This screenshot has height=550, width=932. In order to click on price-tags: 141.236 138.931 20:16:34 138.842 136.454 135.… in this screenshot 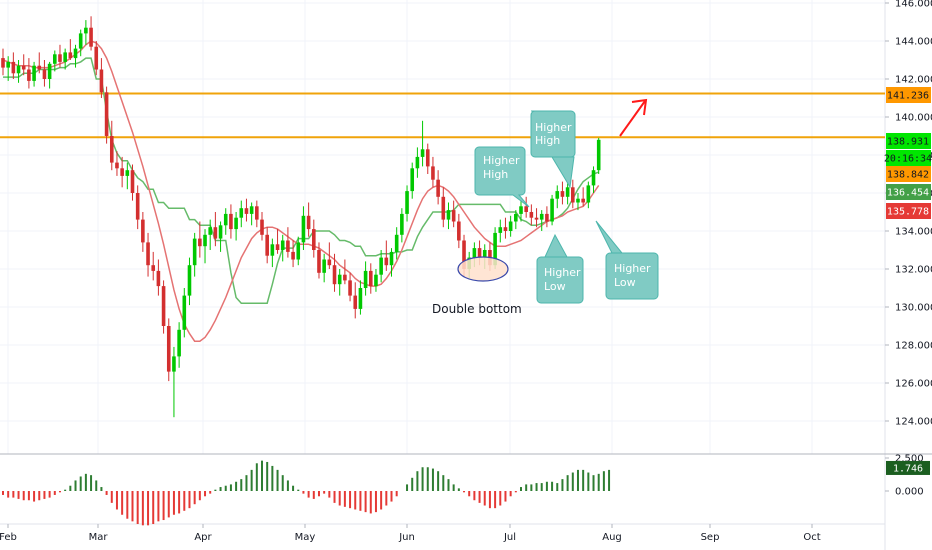, I will do `click(908, 153)`.